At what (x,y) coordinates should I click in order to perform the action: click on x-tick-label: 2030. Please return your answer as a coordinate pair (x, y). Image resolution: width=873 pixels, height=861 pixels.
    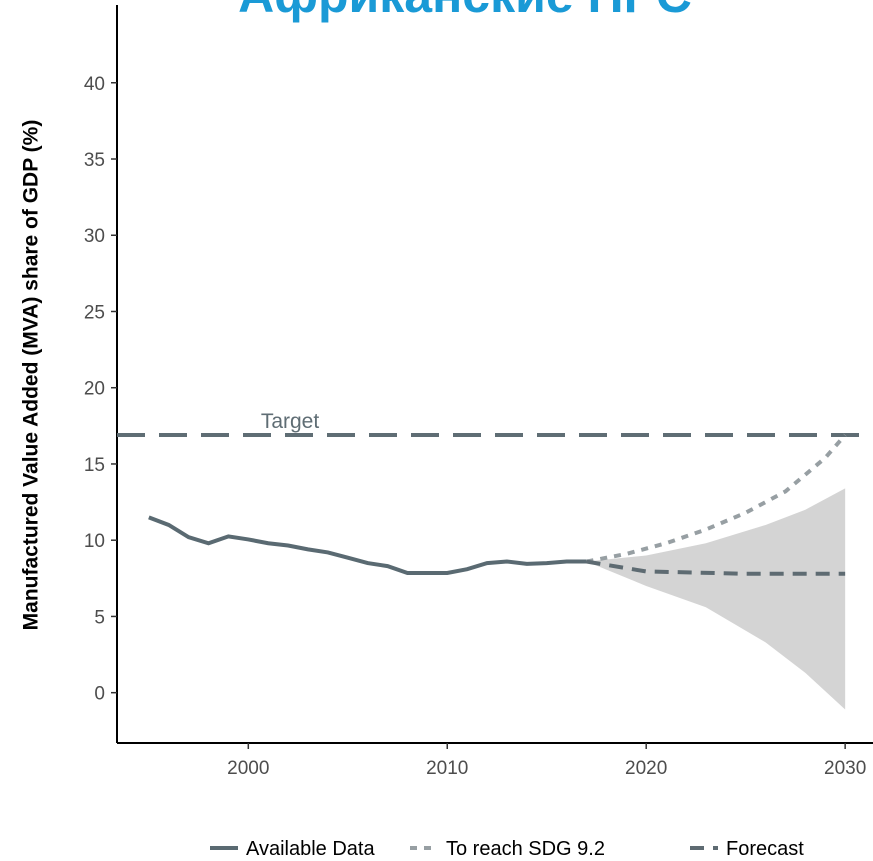
    Looking at the image, I should click on (845, 768).